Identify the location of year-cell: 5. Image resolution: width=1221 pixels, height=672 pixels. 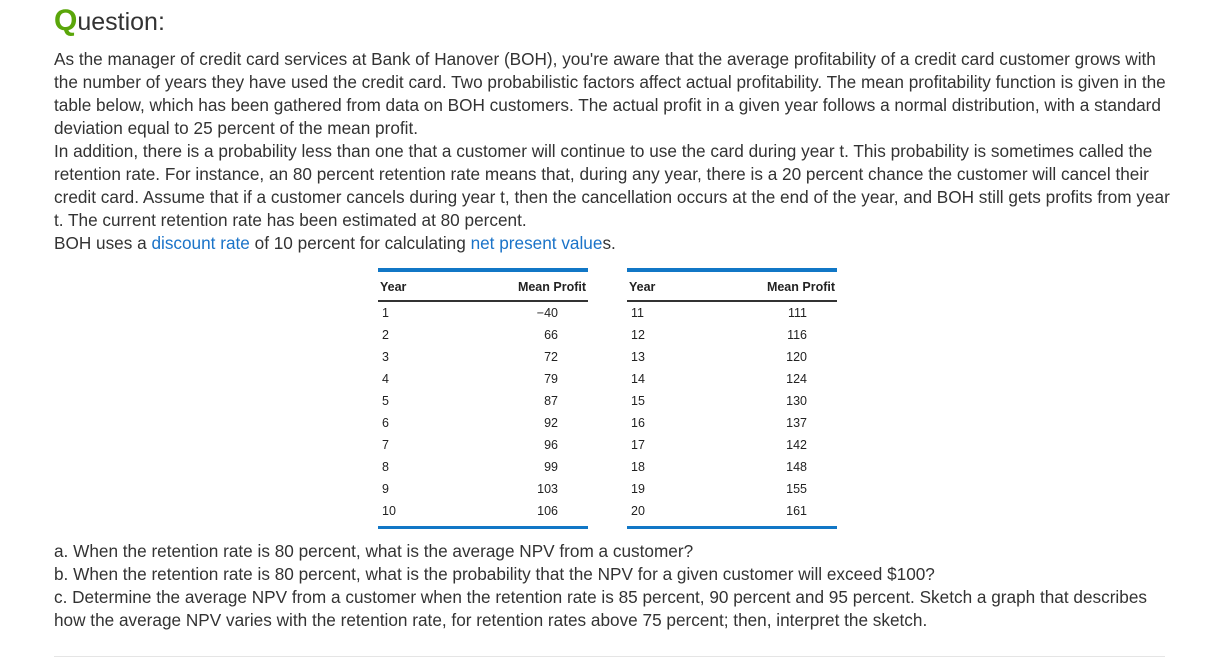
(385, 401).